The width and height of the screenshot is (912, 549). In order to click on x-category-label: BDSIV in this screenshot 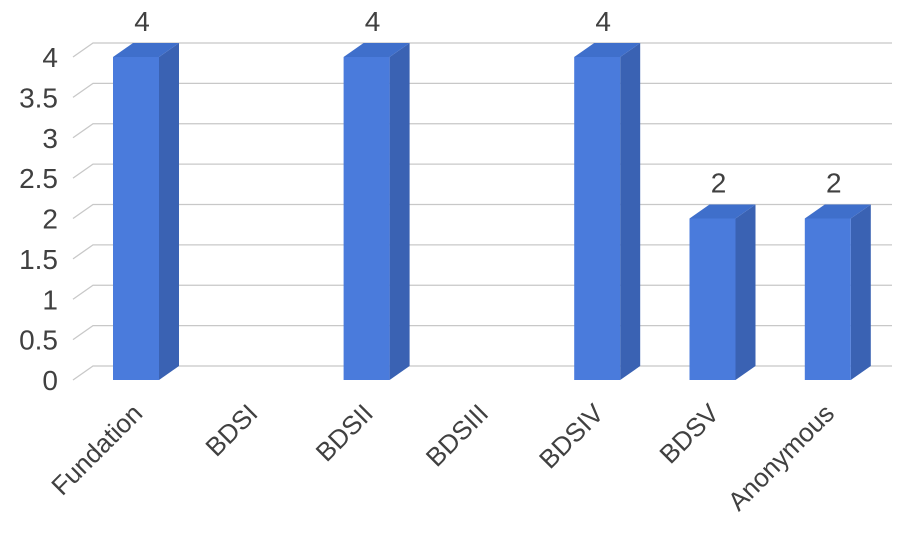, I will do `click(571, 436)`.